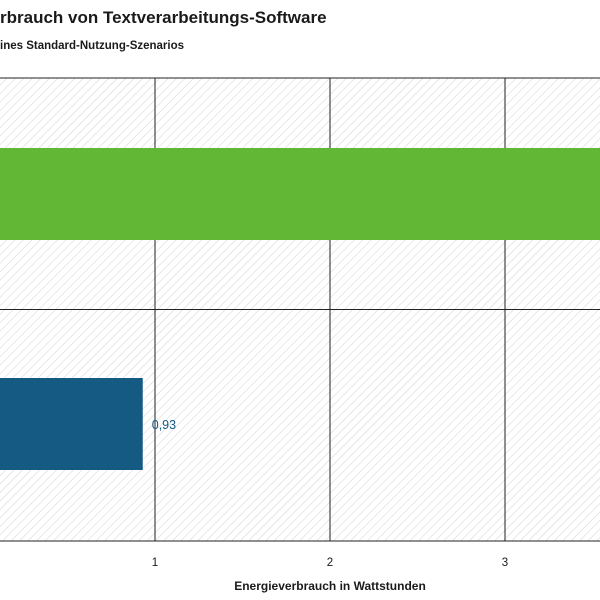  What do you see at coordinates (505, 563) in the screenshot?
I see `x-tick-label-3: 3` at bounding box center [505, 563].